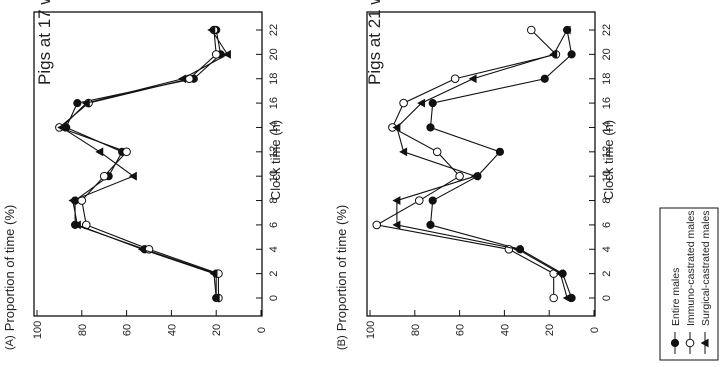  I want to click on x-tick-label: 20, so click(274, 54).